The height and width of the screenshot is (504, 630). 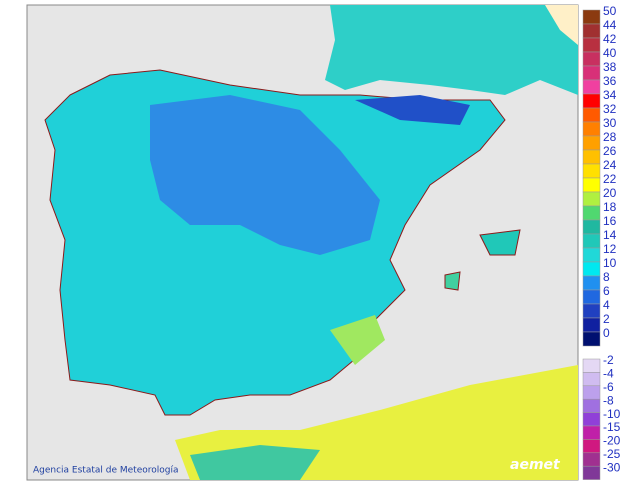 I want to click on murcia-warm, so click(x=357, y=340).